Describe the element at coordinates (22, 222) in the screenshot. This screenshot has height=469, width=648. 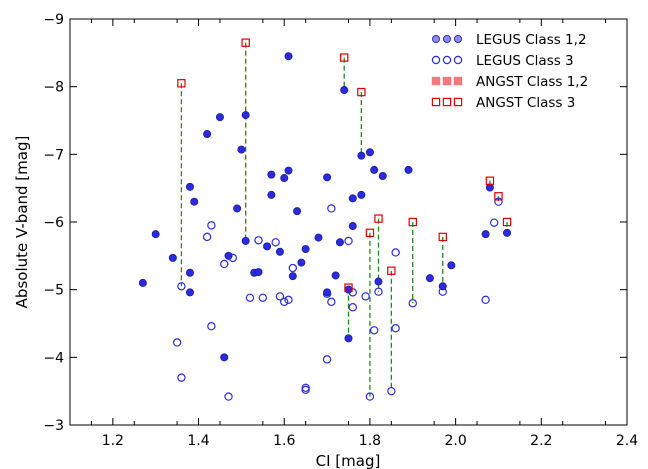
I see `y-axis-title: Absolute V-band [mag]` at that location.